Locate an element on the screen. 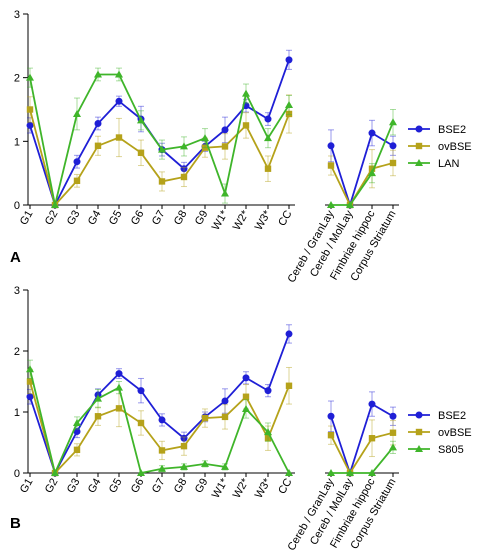 This screenshot has width=485, height=550. x-tick-label: G2 is located at coordinates (52, 218).